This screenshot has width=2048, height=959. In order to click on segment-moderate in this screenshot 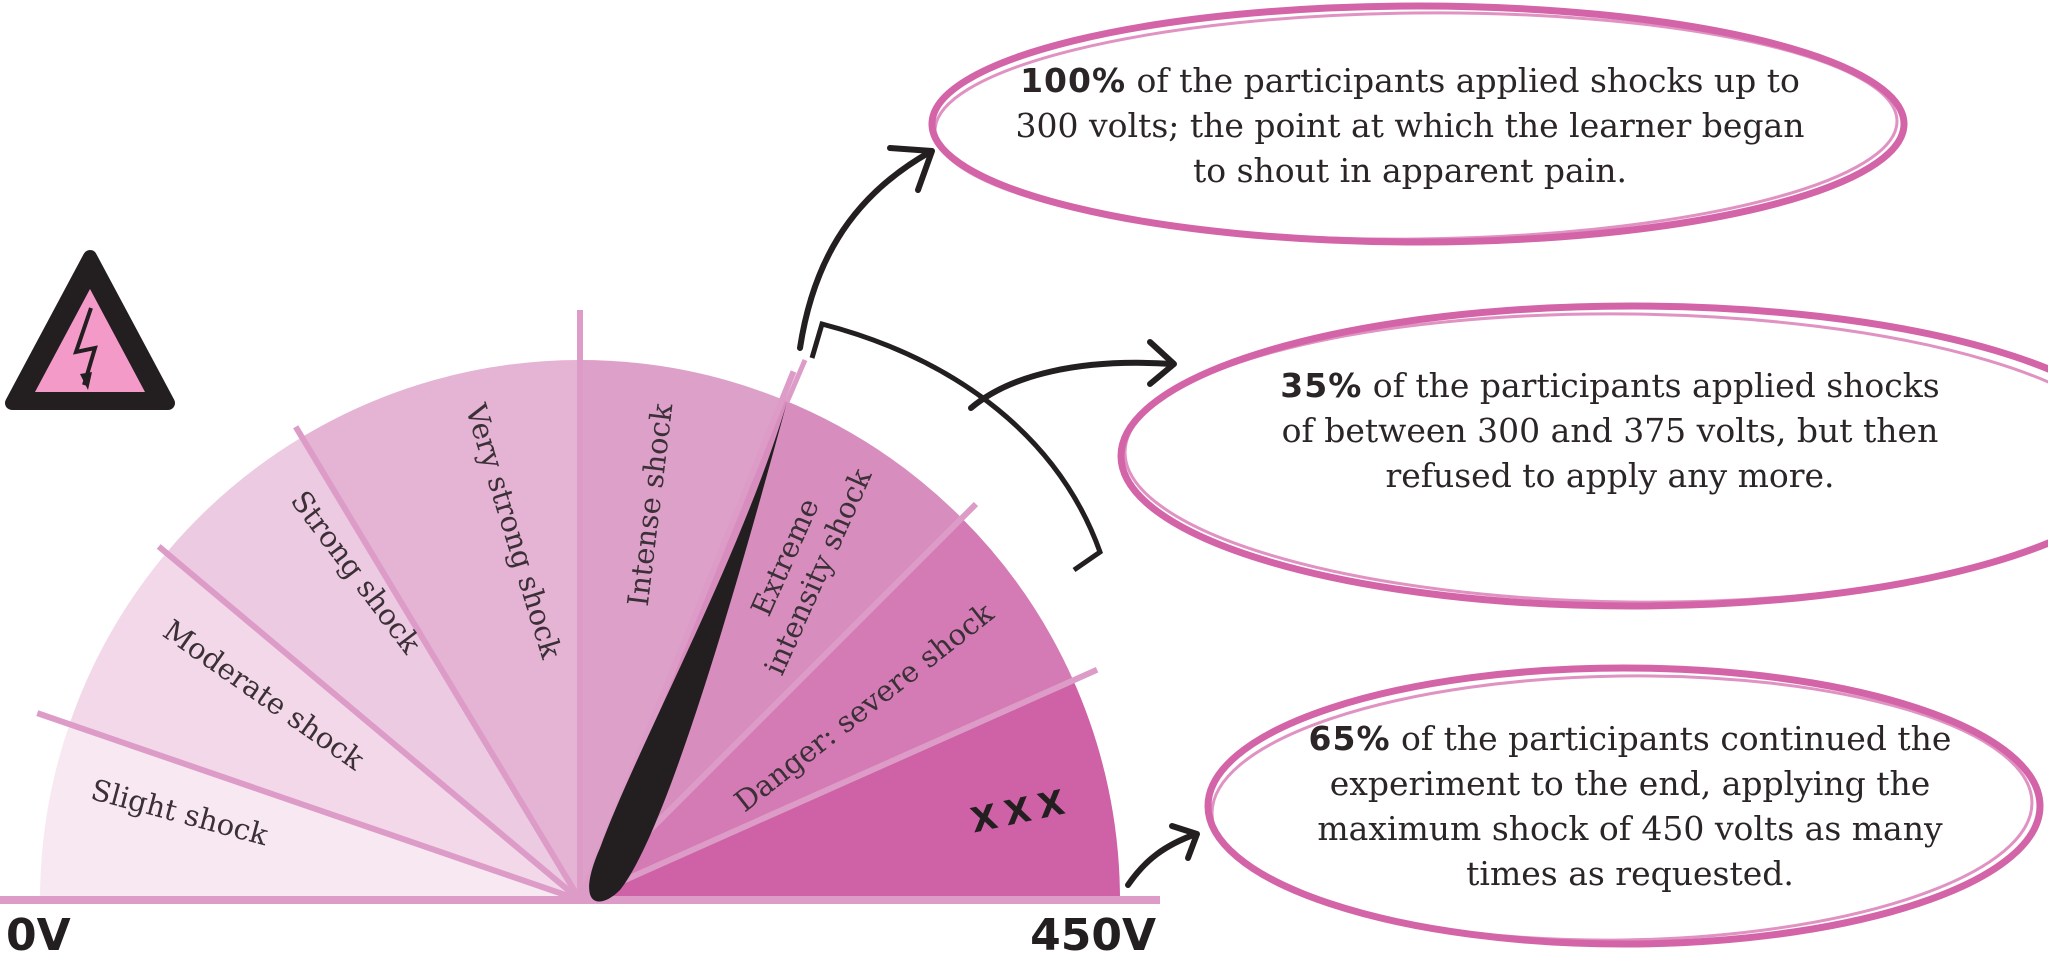, I will do `click(324, 726)`.